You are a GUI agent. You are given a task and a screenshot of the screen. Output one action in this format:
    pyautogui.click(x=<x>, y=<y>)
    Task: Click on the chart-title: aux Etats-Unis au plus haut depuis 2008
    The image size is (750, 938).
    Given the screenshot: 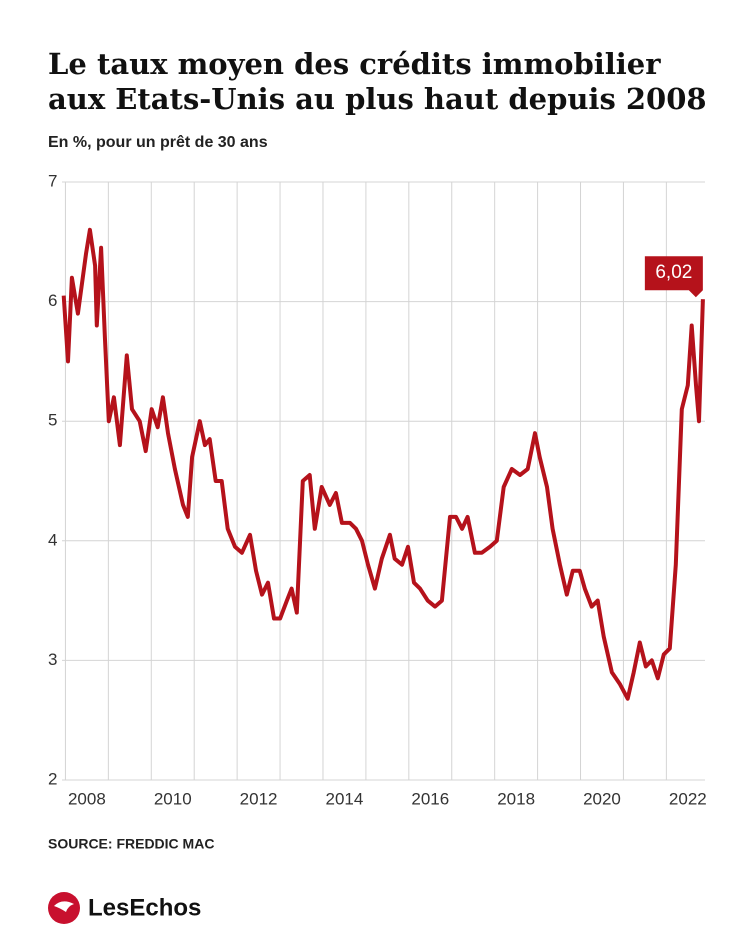 What is the action you would take?
    pyautogui.click(x=377, y=99)
    